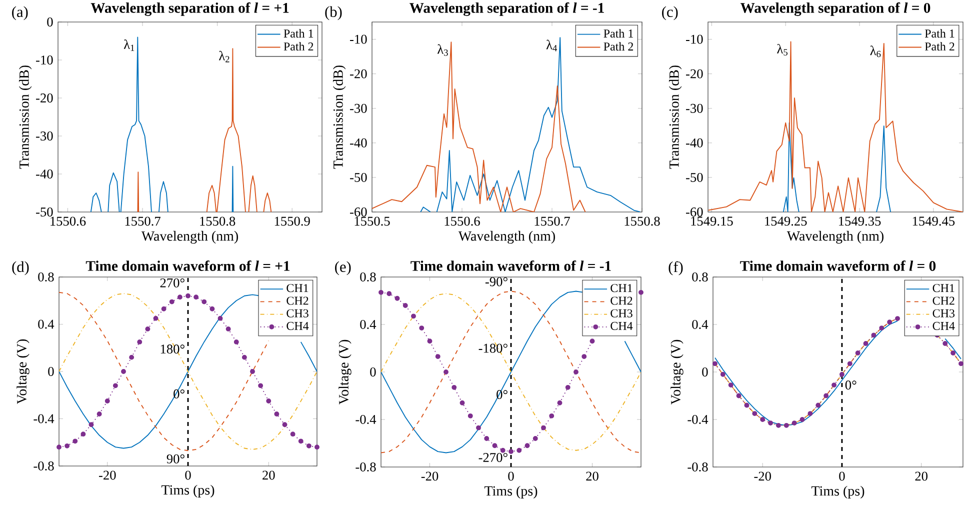 The image size is (965, 510). I want to click on x-axis-title: Wavelength (nm), so click(506, 237).